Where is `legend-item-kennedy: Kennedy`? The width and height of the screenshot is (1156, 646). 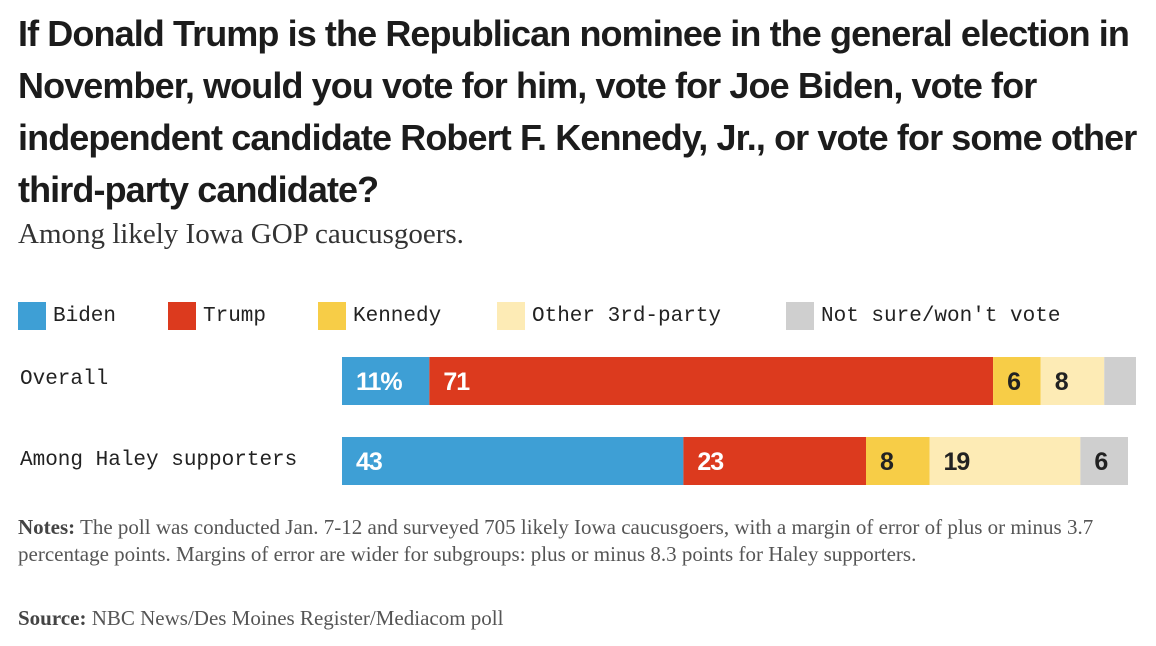
legend-item-kennedy: Kennedy is located at coordinates (379, 316).